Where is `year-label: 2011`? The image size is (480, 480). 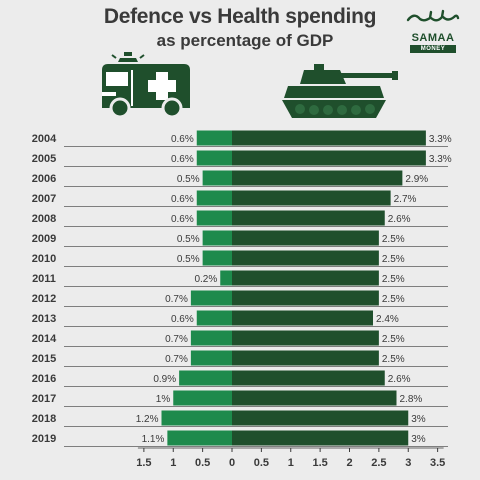
year-label: 2011 is located at coordinates (44, 279).